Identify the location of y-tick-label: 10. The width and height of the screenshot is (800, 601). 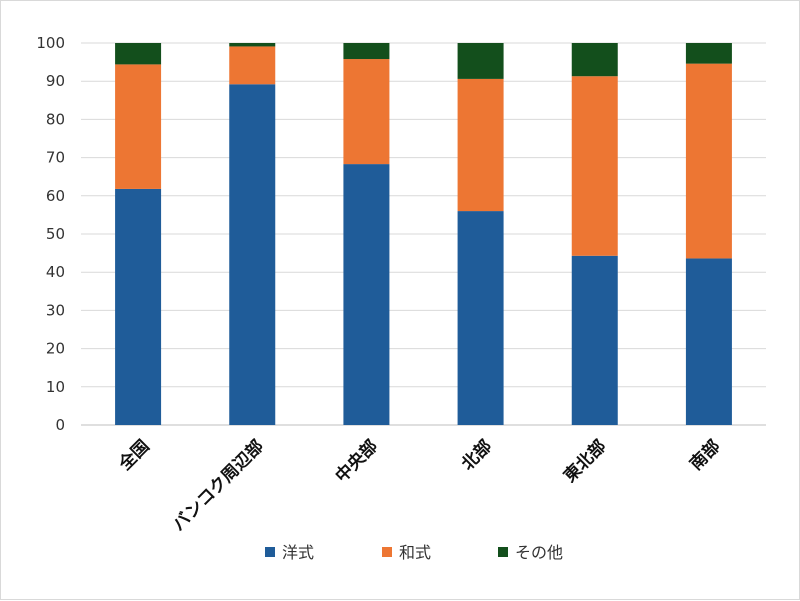
(55, 387).